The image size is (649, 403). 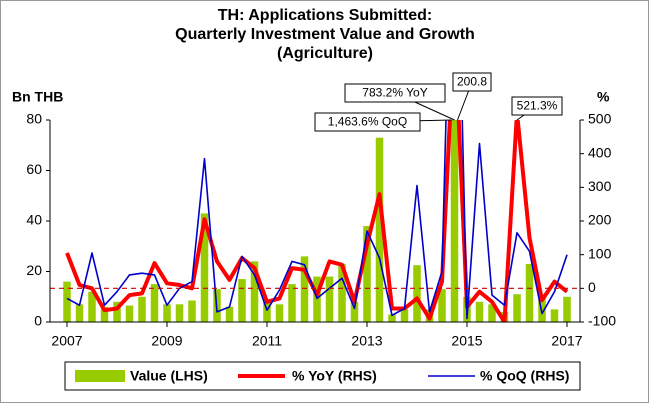 I want to click on chart-title: Quarterly Investment Value and Growth, so click(x=325, y=34).